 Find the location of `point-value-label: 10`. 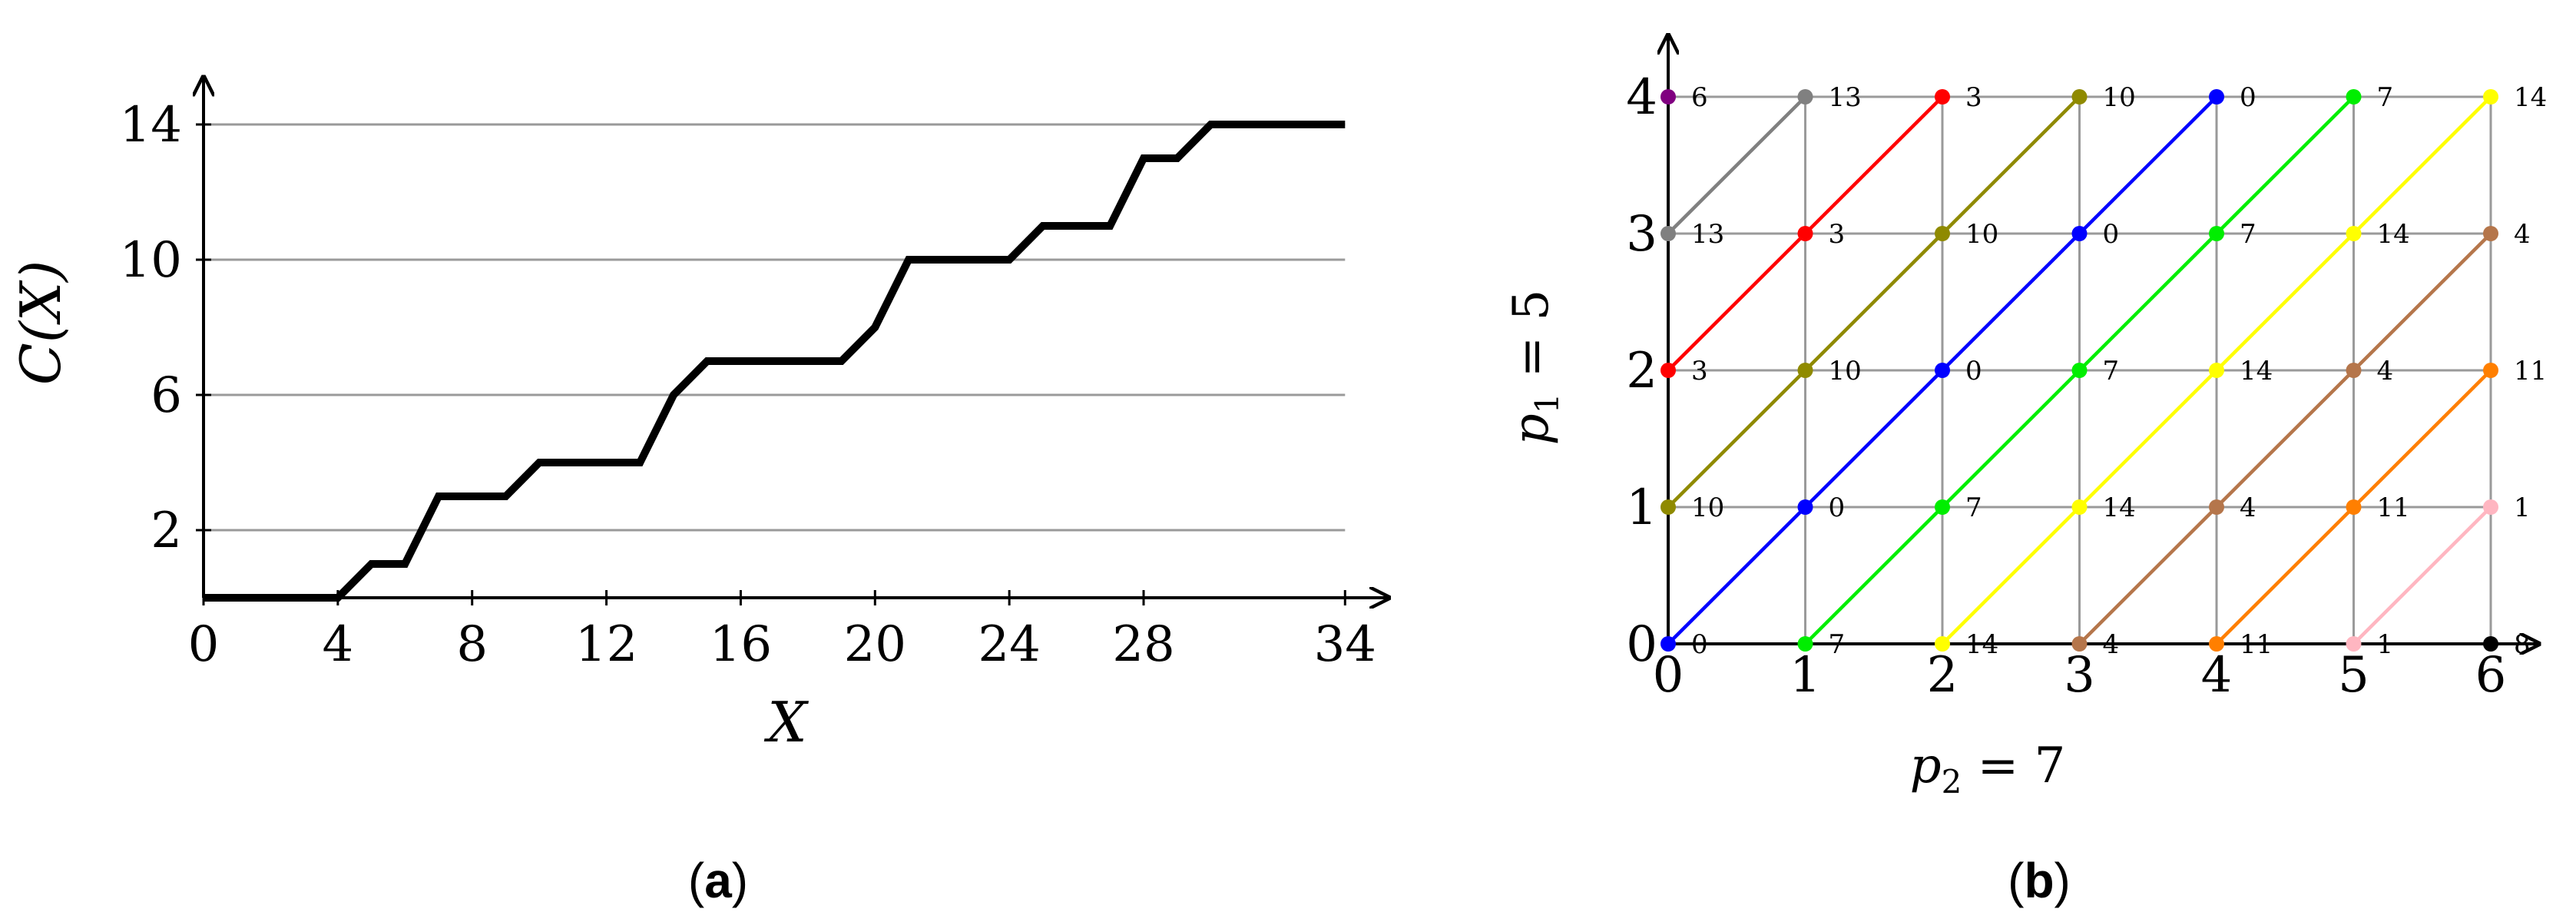

point-value-label: 10 is located at coordinates (1981, 234).